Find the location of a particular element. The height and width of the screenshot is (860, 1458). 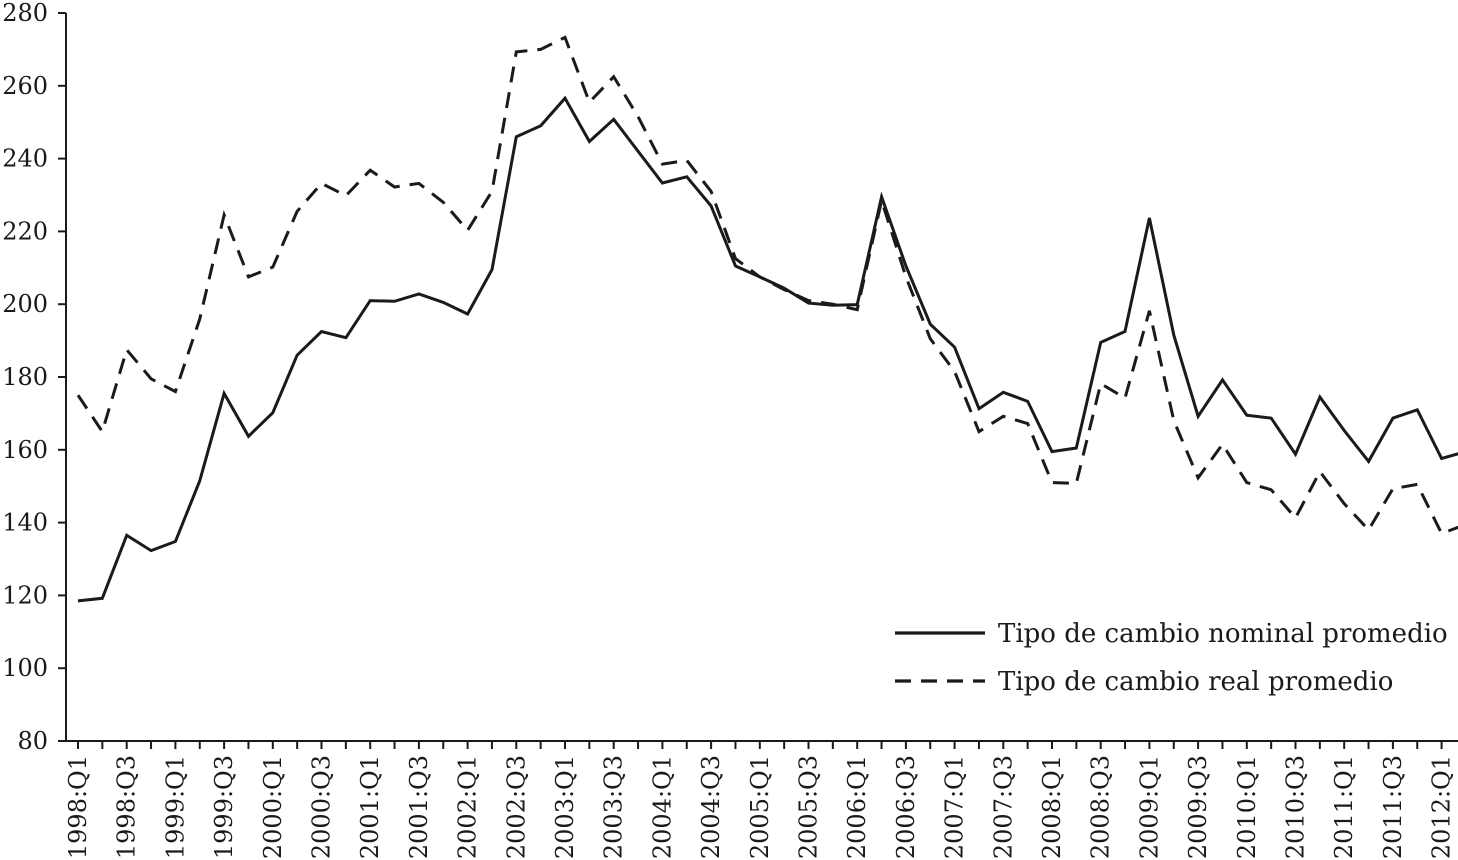

y-axis: 80 100 120 140 160 180 200 220 240 260 280 is located at coordinates (34, 377).